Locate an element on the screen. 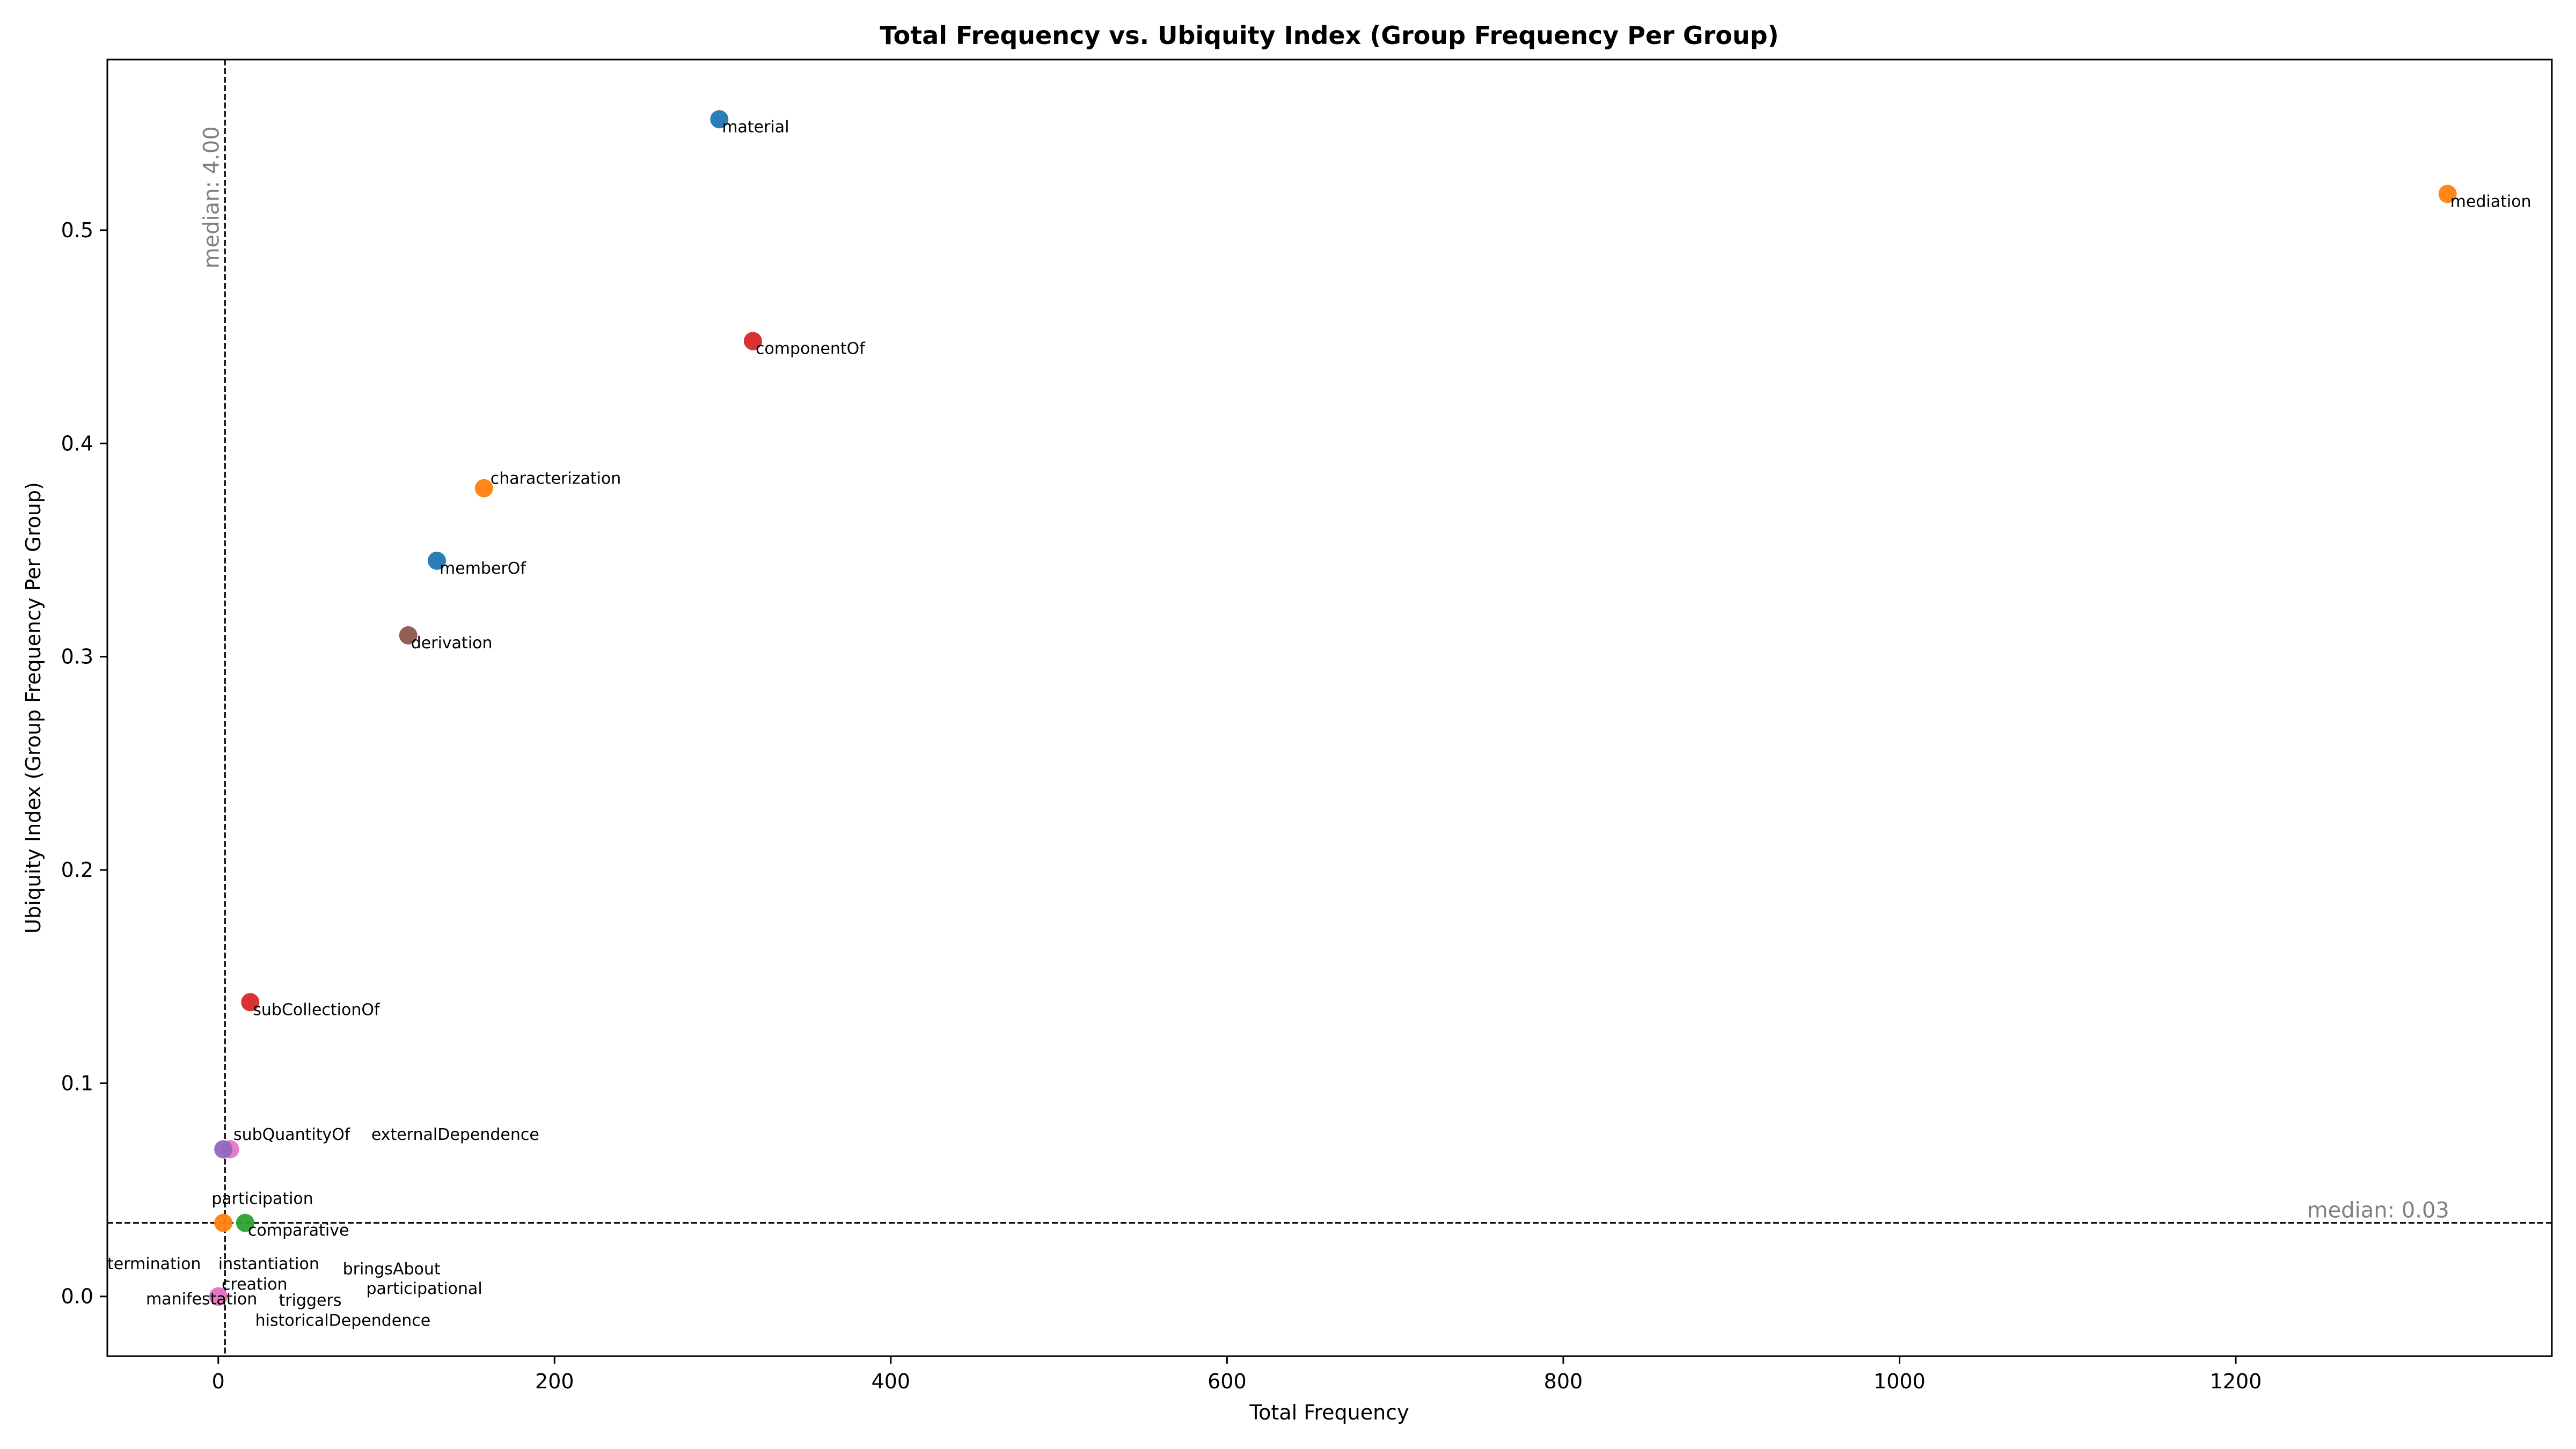 The width and height of the screenshot is (2576, 1449). data-point-material is located at coordinates (719, 119).